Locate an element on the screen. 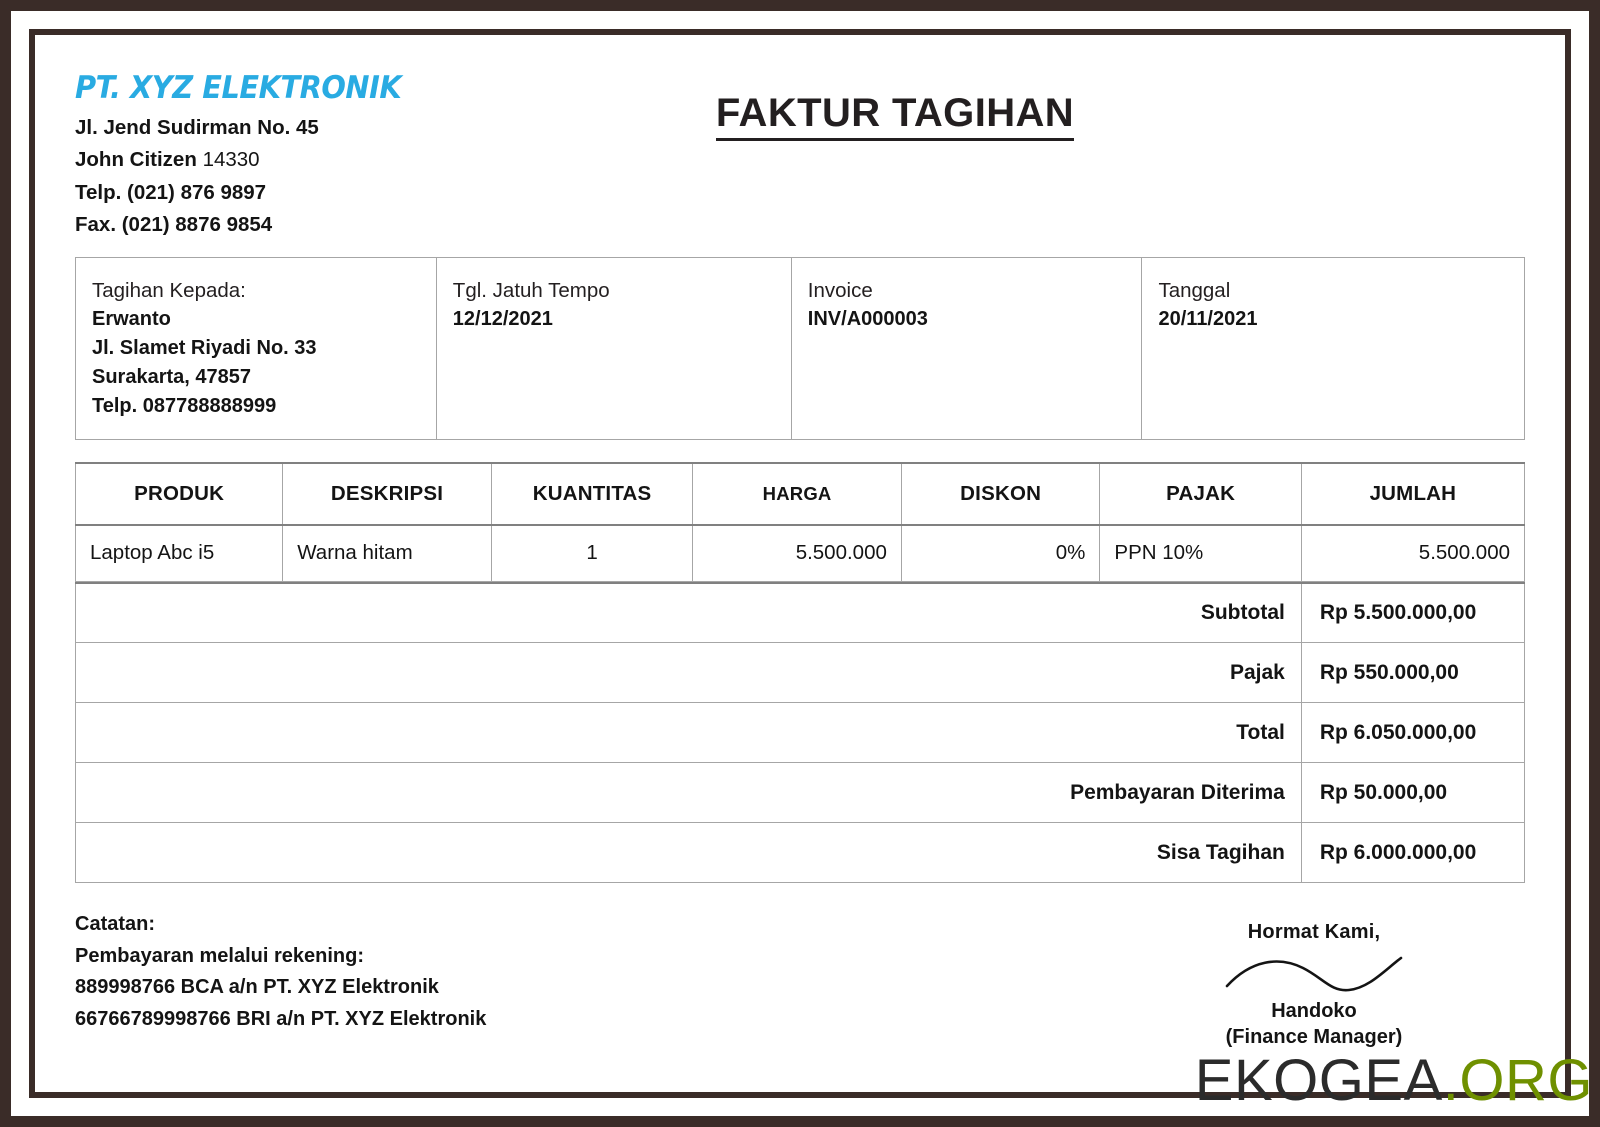  handwritten-signature-icon is located at coordinates (1314, 974).